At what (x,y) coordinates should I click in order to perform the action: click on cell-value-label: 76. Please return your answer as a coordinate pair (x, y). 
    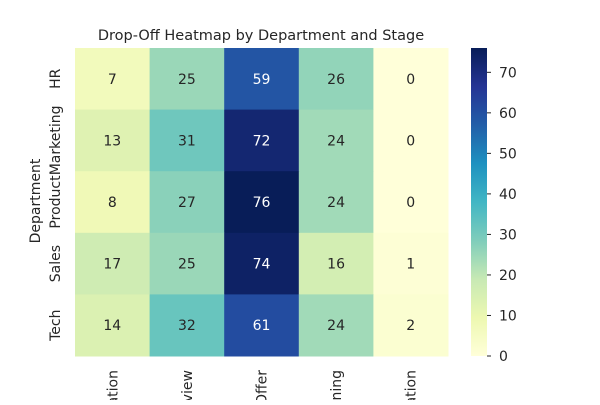
    Looking at the image, I should click on (262, 203).